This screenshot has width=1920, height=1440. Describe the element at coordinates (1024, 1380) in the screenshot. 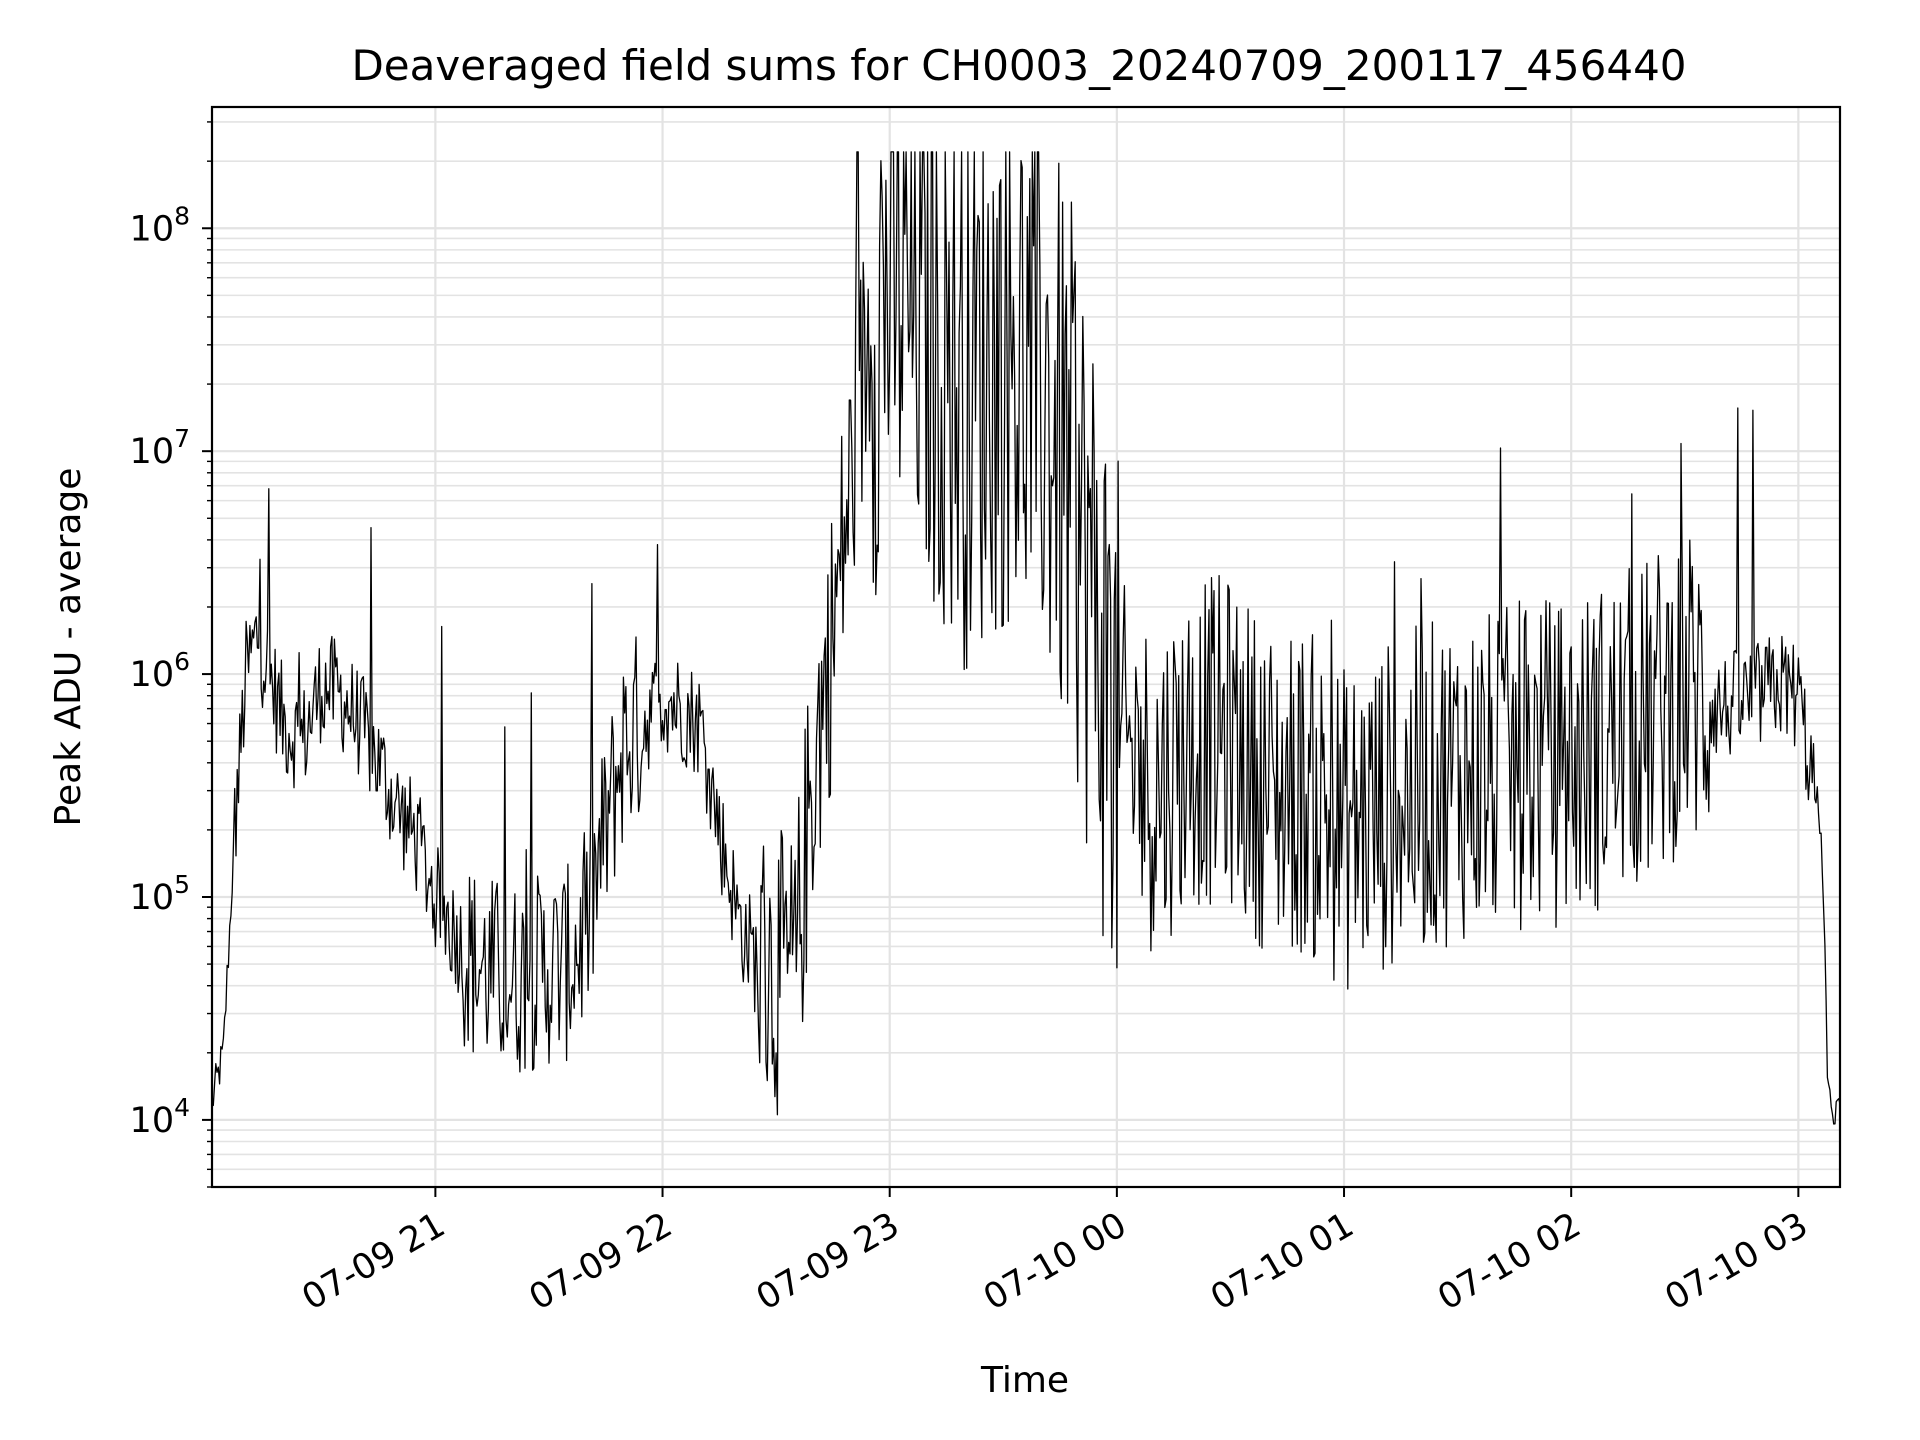

I see `x-axis-label: Time` at that location.